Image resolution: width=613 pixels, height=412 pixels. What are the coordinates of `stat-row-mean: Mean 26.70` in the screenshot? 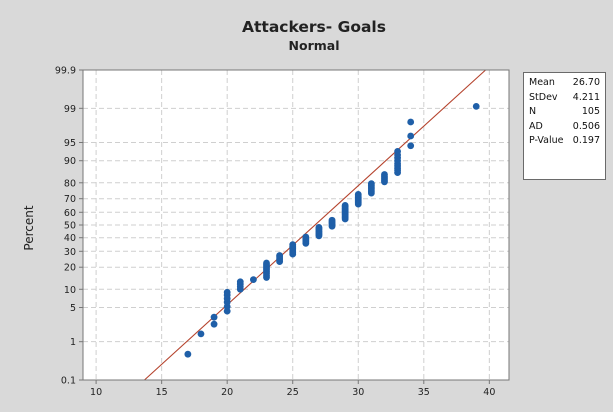 It's located at (564, 83).